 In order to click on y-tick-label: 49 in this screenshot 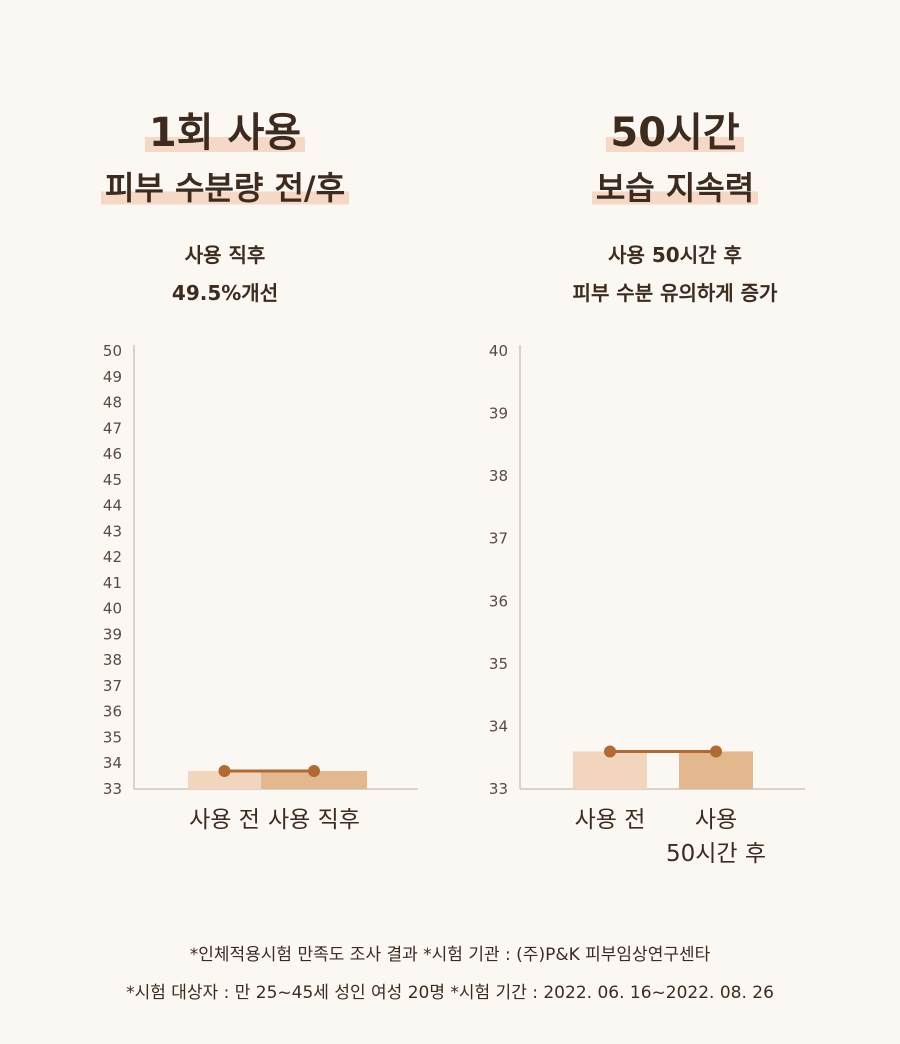, I will do `click(112, 377)`.